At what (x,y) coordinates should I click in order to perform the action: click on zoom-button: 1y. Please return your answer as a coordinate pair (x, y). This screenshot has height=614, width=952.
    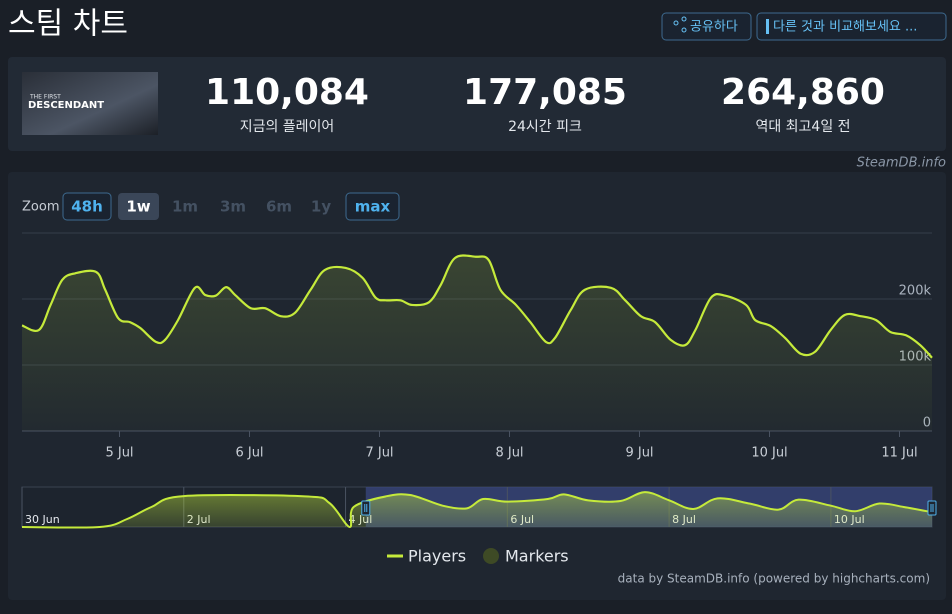
    Looking at the image, I should click on (321, 207).